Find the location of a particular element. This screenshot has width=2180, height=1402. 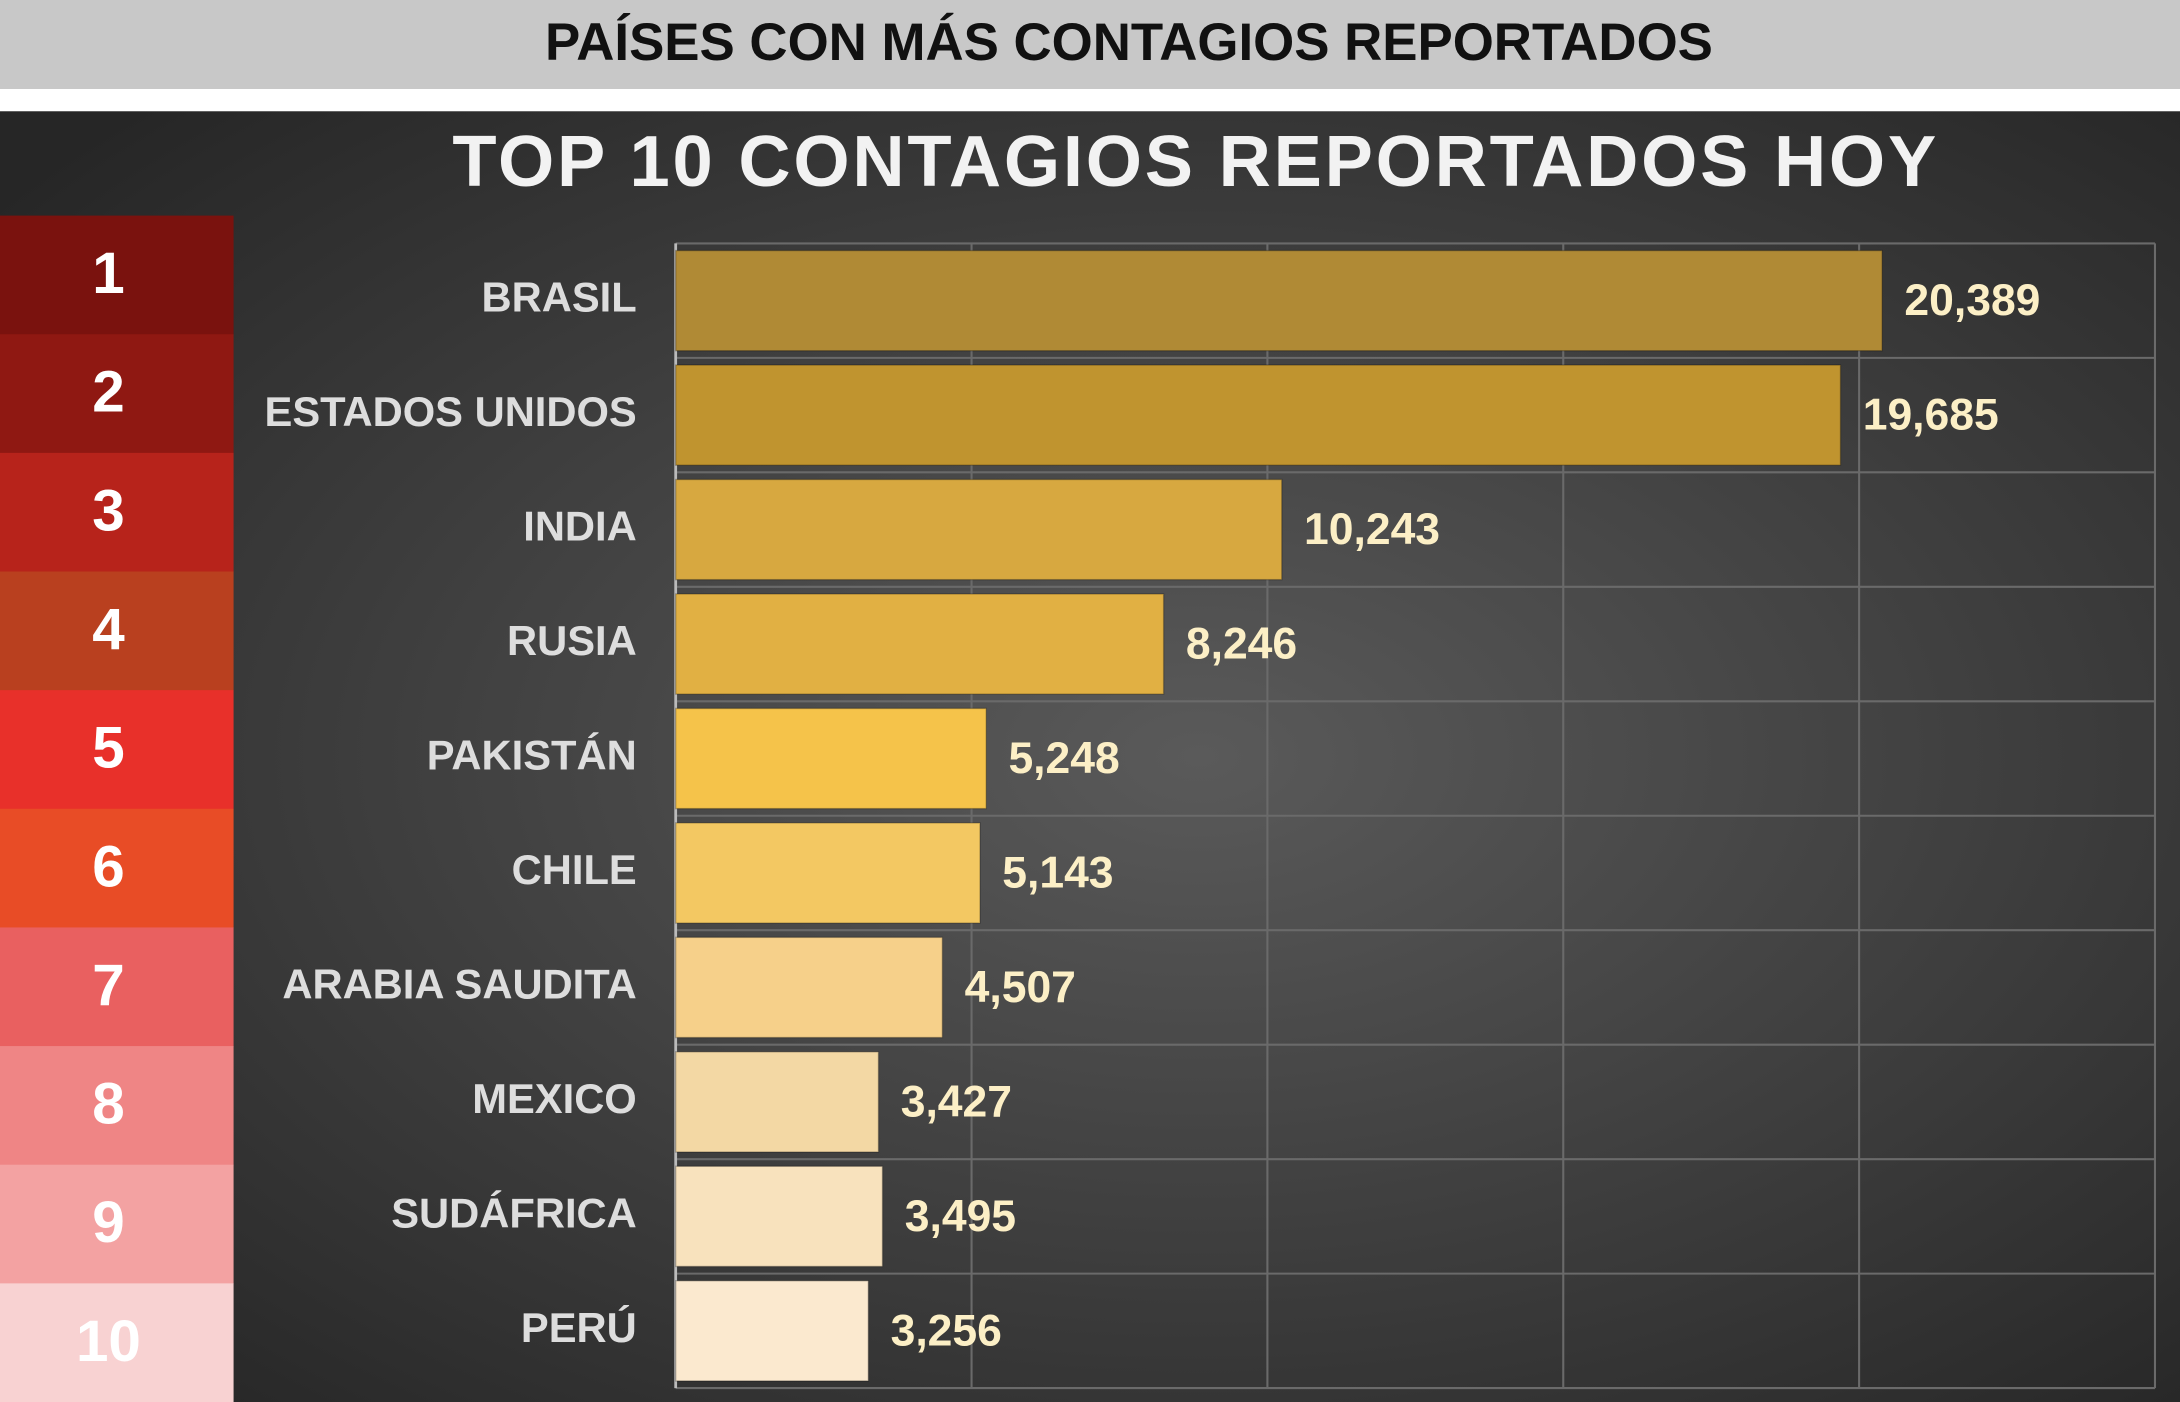

value-label: 3,495 is located at coordinates (960, 1216).